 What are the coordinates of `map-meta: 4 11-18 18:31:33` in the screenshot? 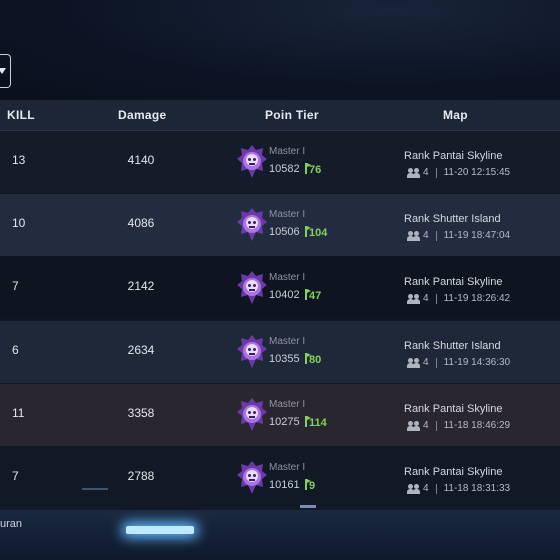 It's located at (458, 488).